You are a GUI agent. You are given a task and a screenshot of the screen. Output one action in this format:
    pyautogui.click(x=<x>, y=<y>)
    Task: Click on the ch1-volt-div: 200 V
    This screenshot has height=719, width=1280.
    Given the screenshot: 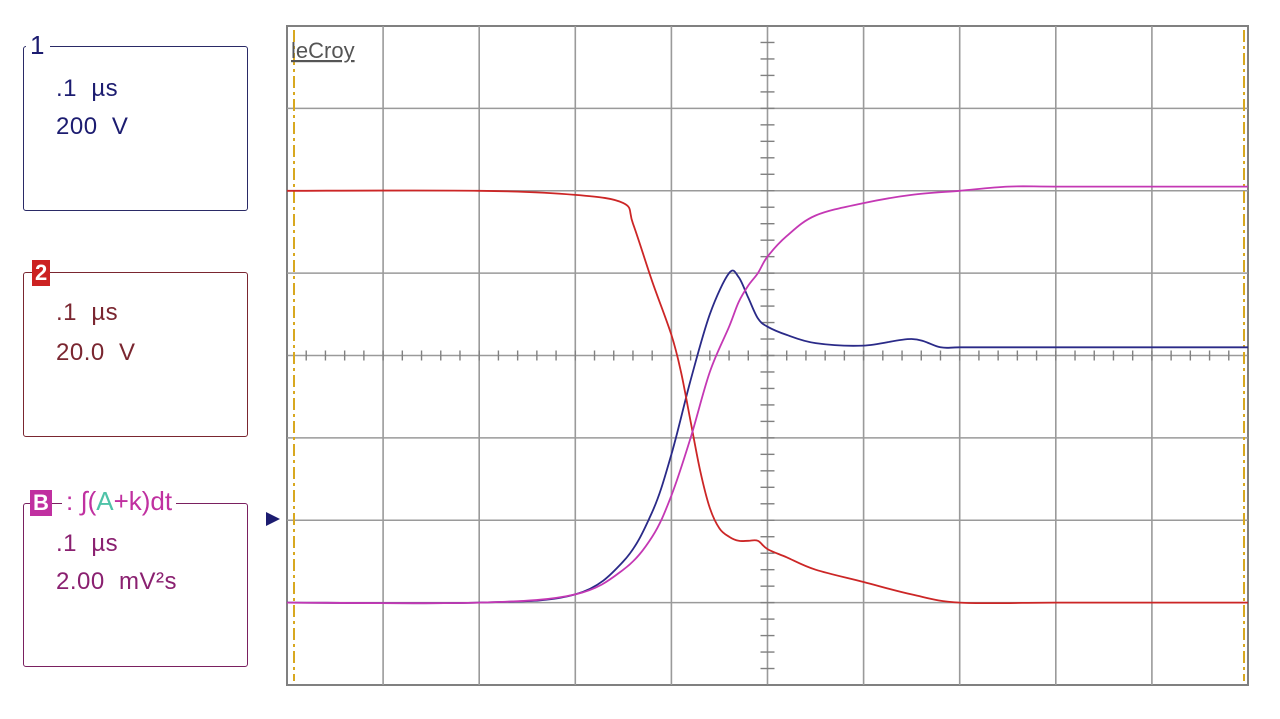 What is the action you would take?
    pyautogui.click(x=92, y=126)
    